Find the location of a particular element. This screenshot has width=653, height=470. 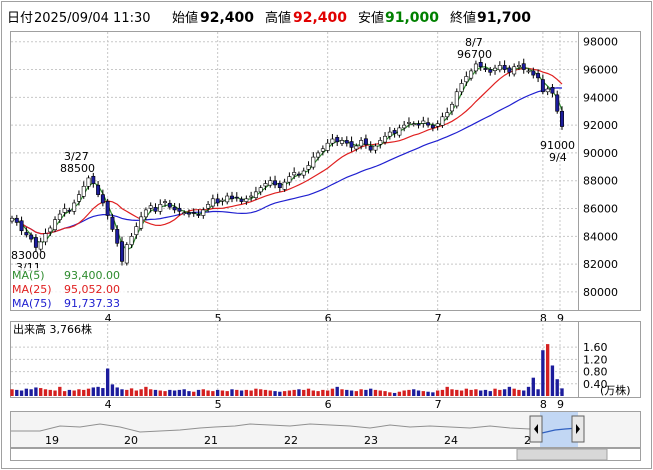

volume-date-tick-label: 9 is located at coordinates (560, 404).